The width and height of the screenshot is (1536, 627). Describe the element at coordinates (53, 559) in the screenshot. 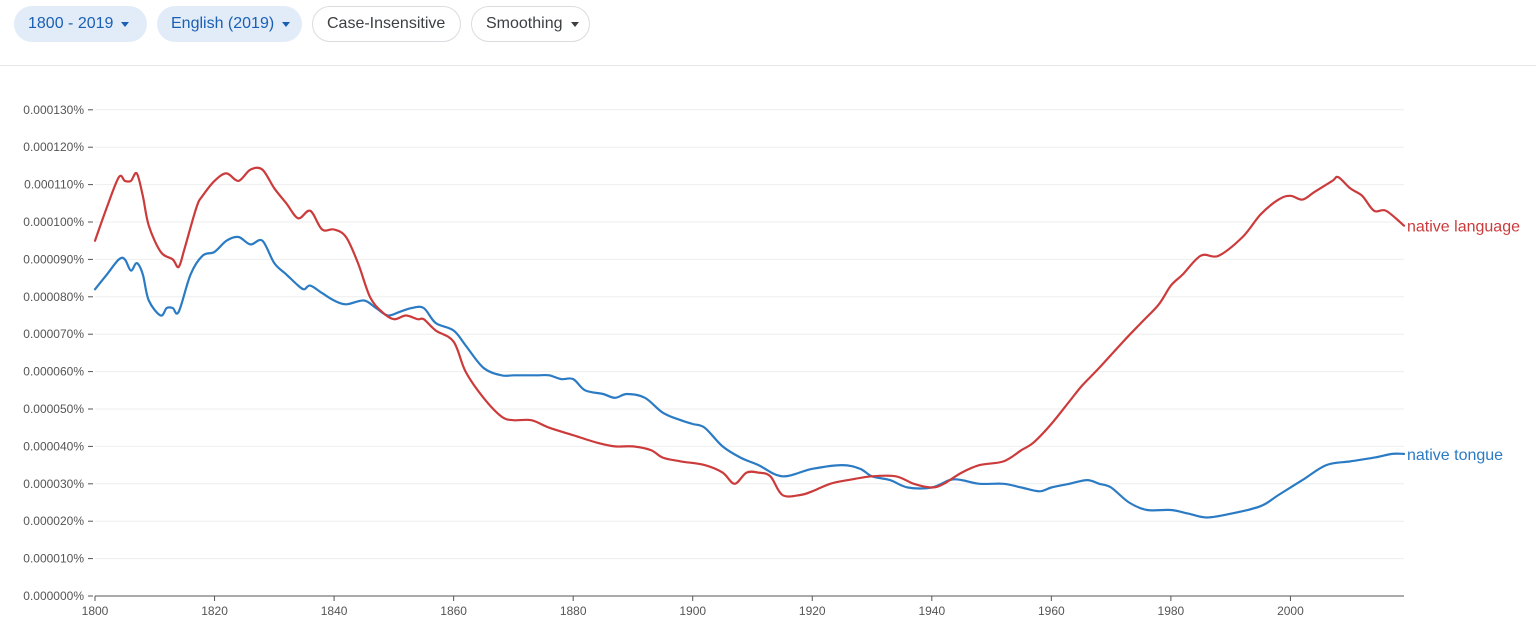

I see `y-tick-label: 0.000010%` at that location.